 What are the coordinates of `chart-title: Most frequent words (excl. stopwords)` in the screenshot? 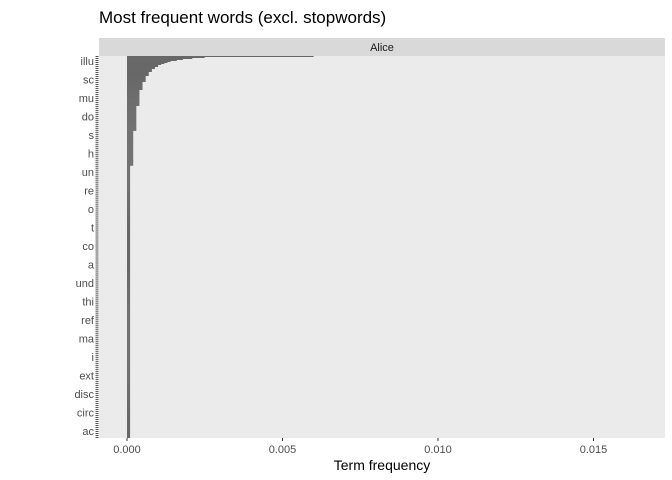 It's located at (242, 17).